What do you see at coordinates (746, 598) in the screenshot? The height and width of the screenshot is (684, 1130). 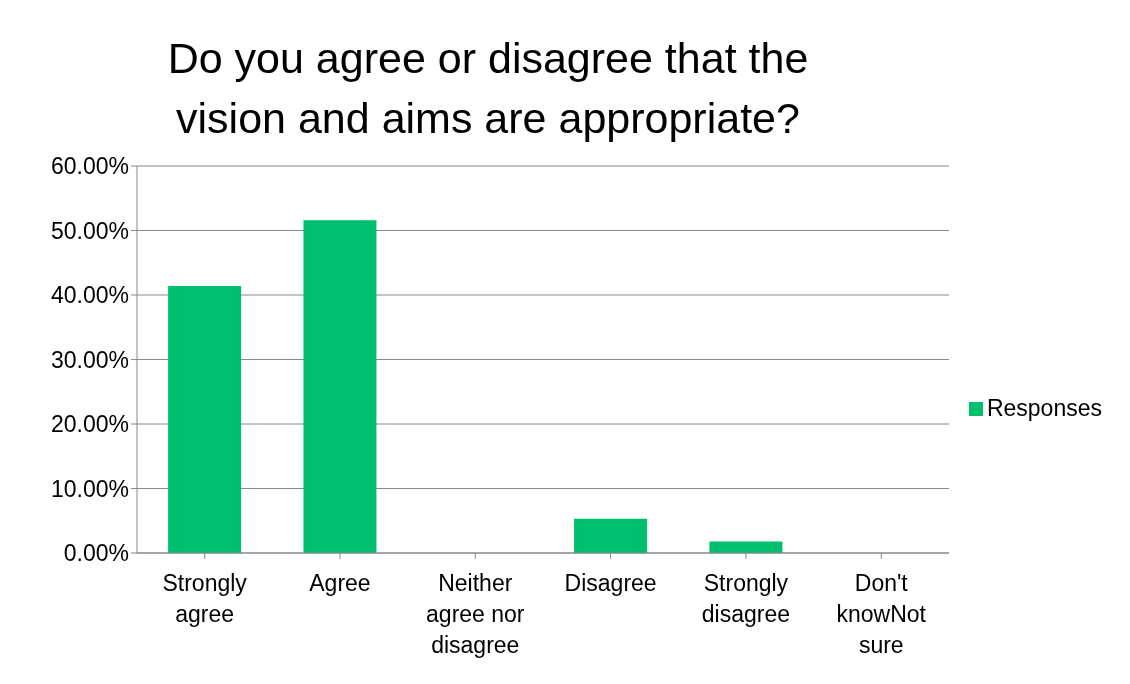 I see `x-tick-label: Strongly disagree` at bounding box center [746, 598].